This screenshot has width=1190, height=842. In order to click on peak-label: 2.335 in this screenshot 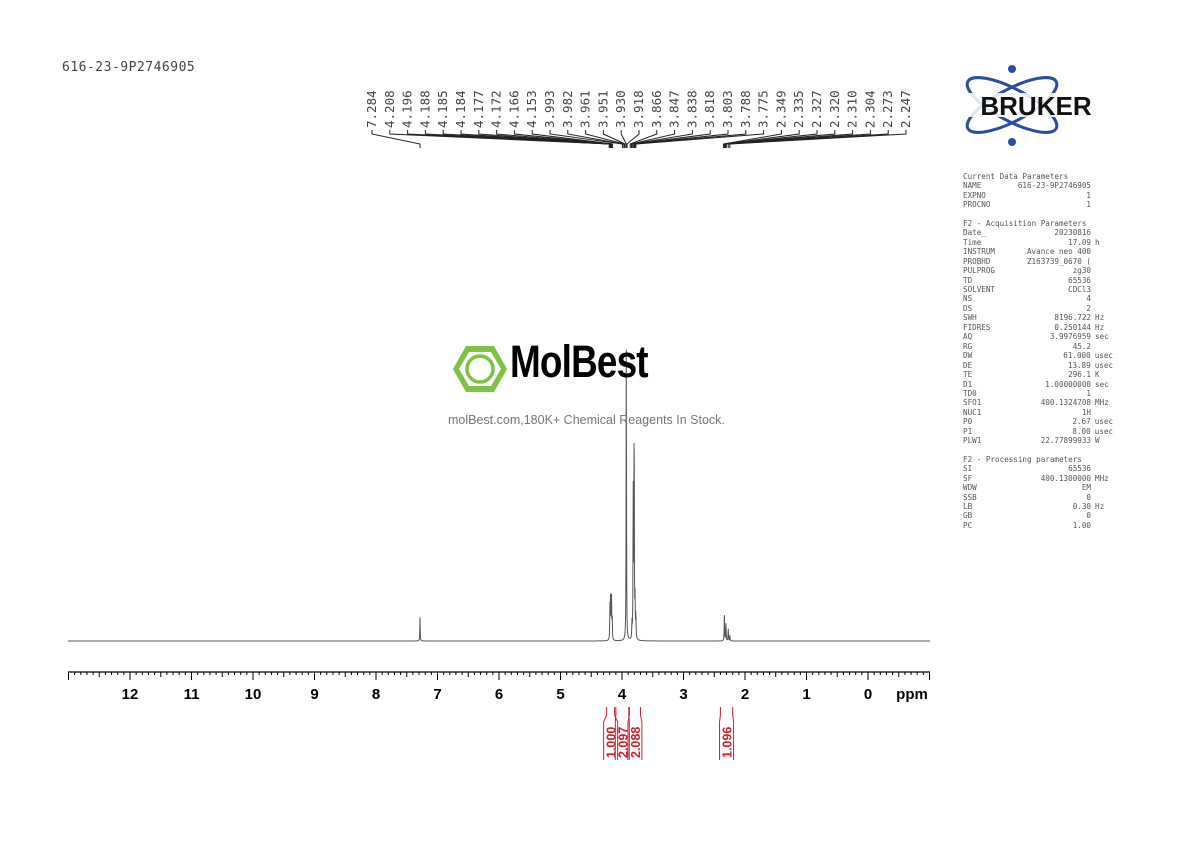, I will do `click(798, 109)`.